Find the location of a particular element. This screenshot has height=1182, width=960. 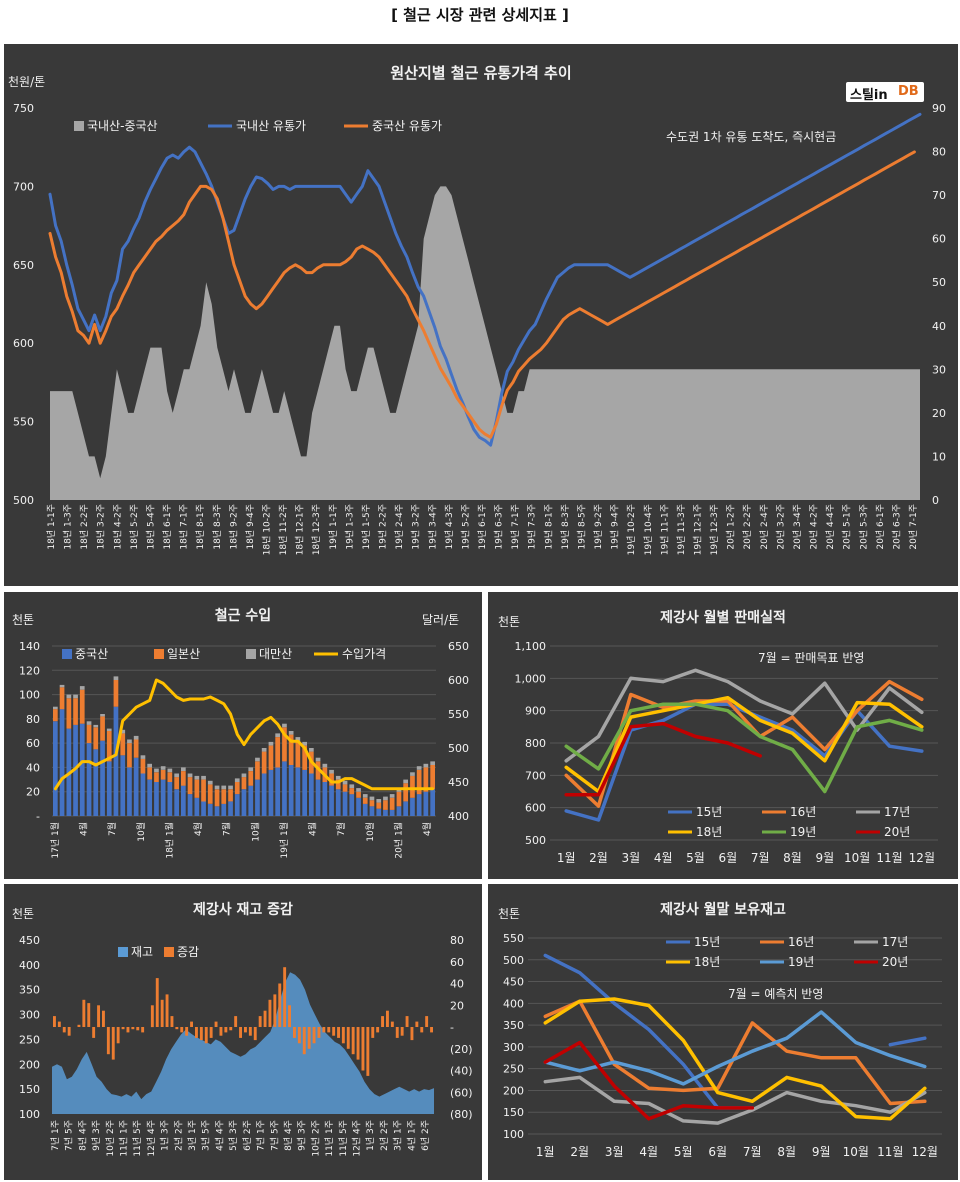

legend-15년-label: 15년 is located at coordinates (707, 942).